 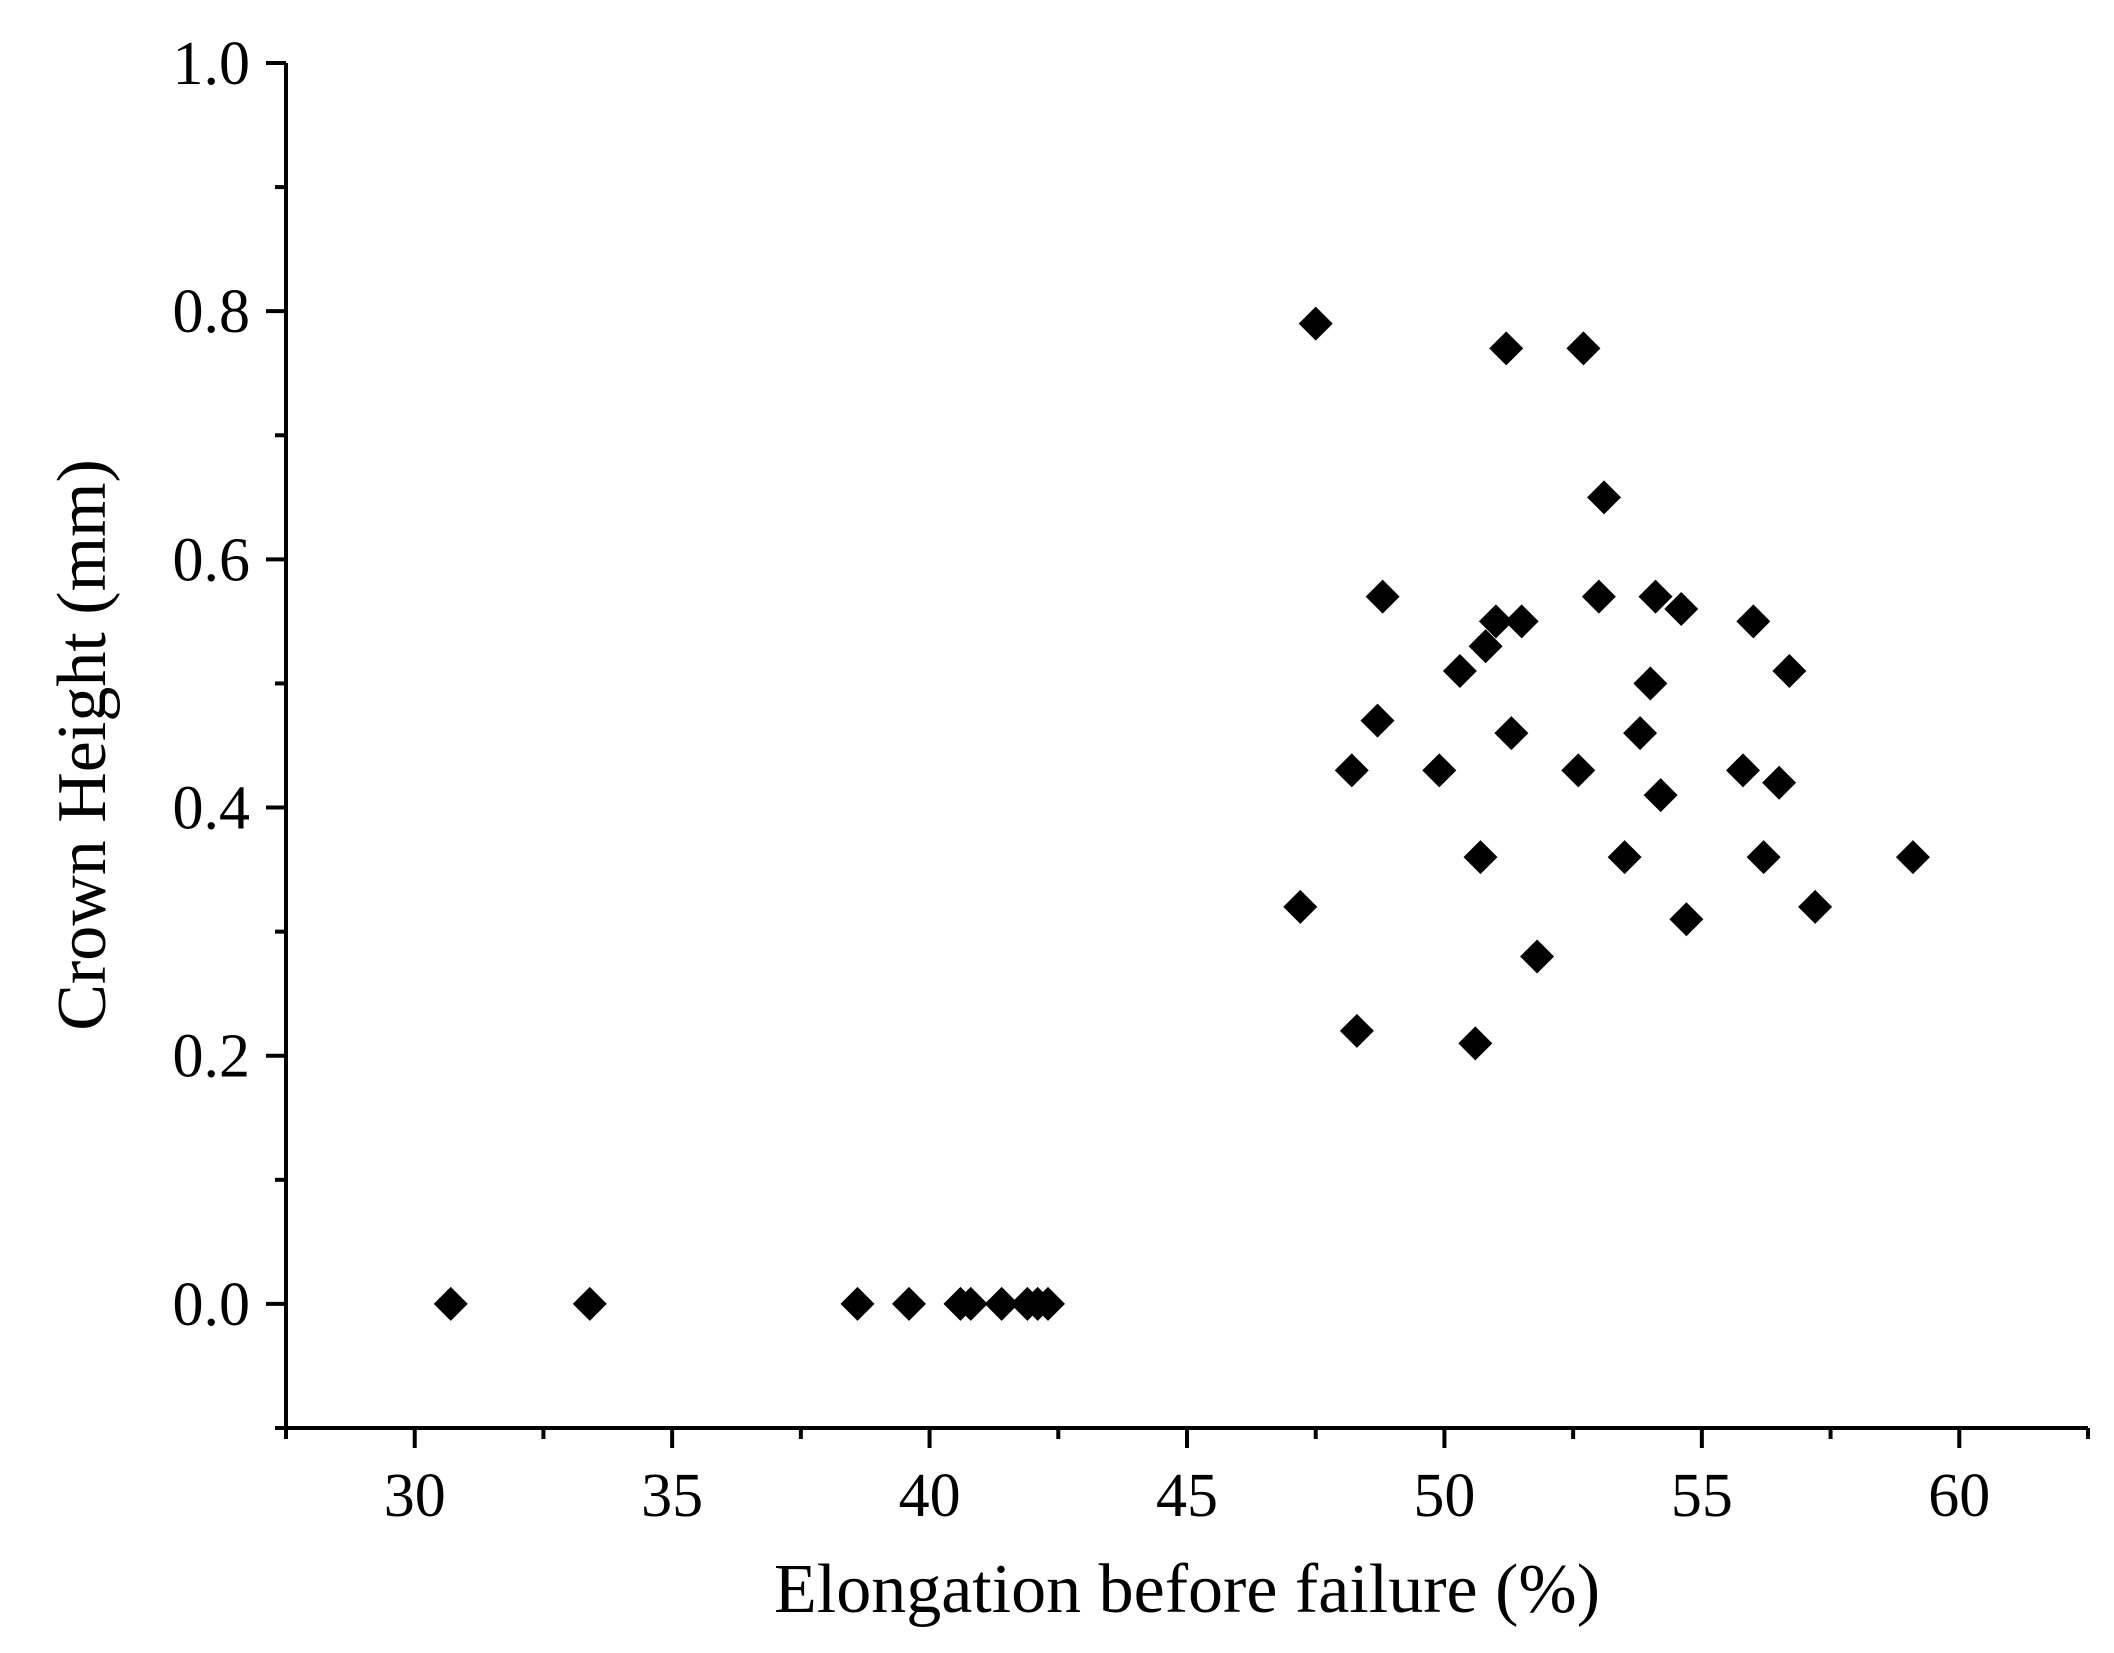 I want to click on y-tick-label: 0.4, so click(x=212, y=809).